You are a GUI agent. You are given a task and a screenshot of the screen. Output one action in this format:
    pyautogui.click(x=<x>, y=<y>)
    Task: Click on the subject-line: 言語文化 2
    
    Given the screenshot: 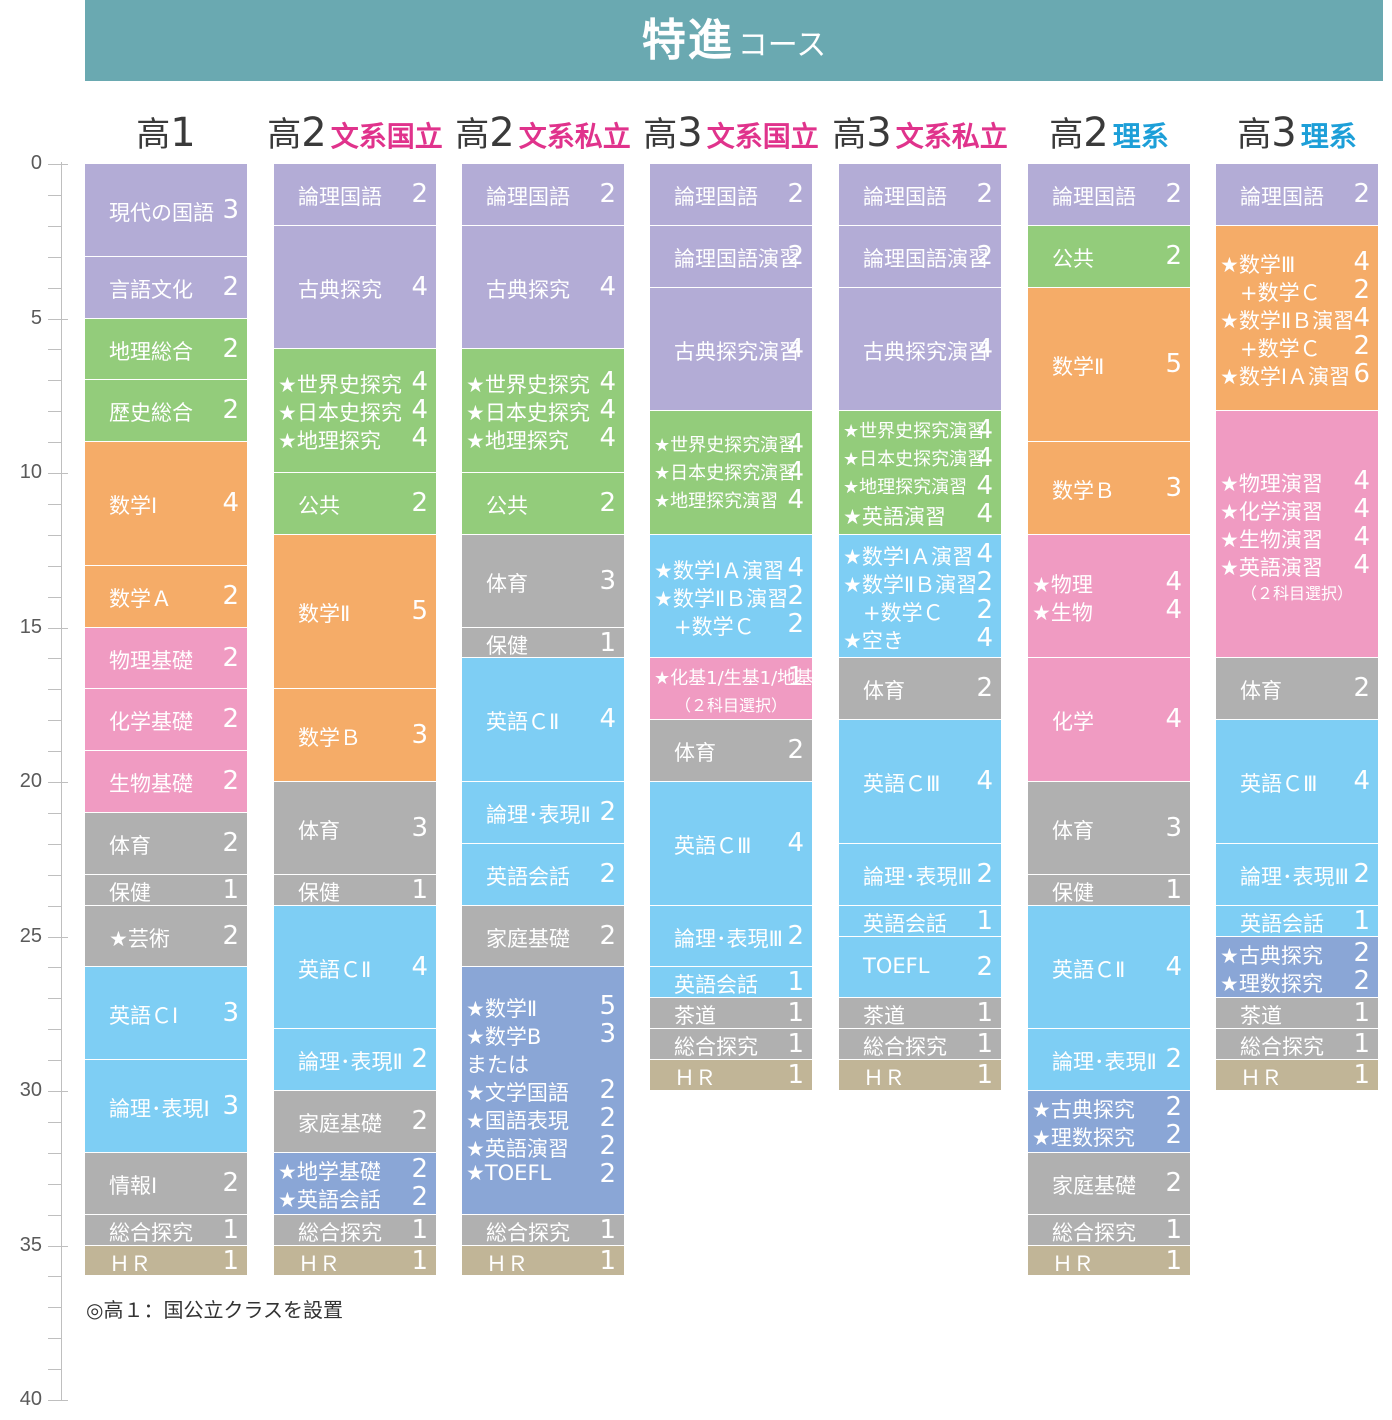 What is the action you would take?
    pyautogui.click(x=166, y=287)
    